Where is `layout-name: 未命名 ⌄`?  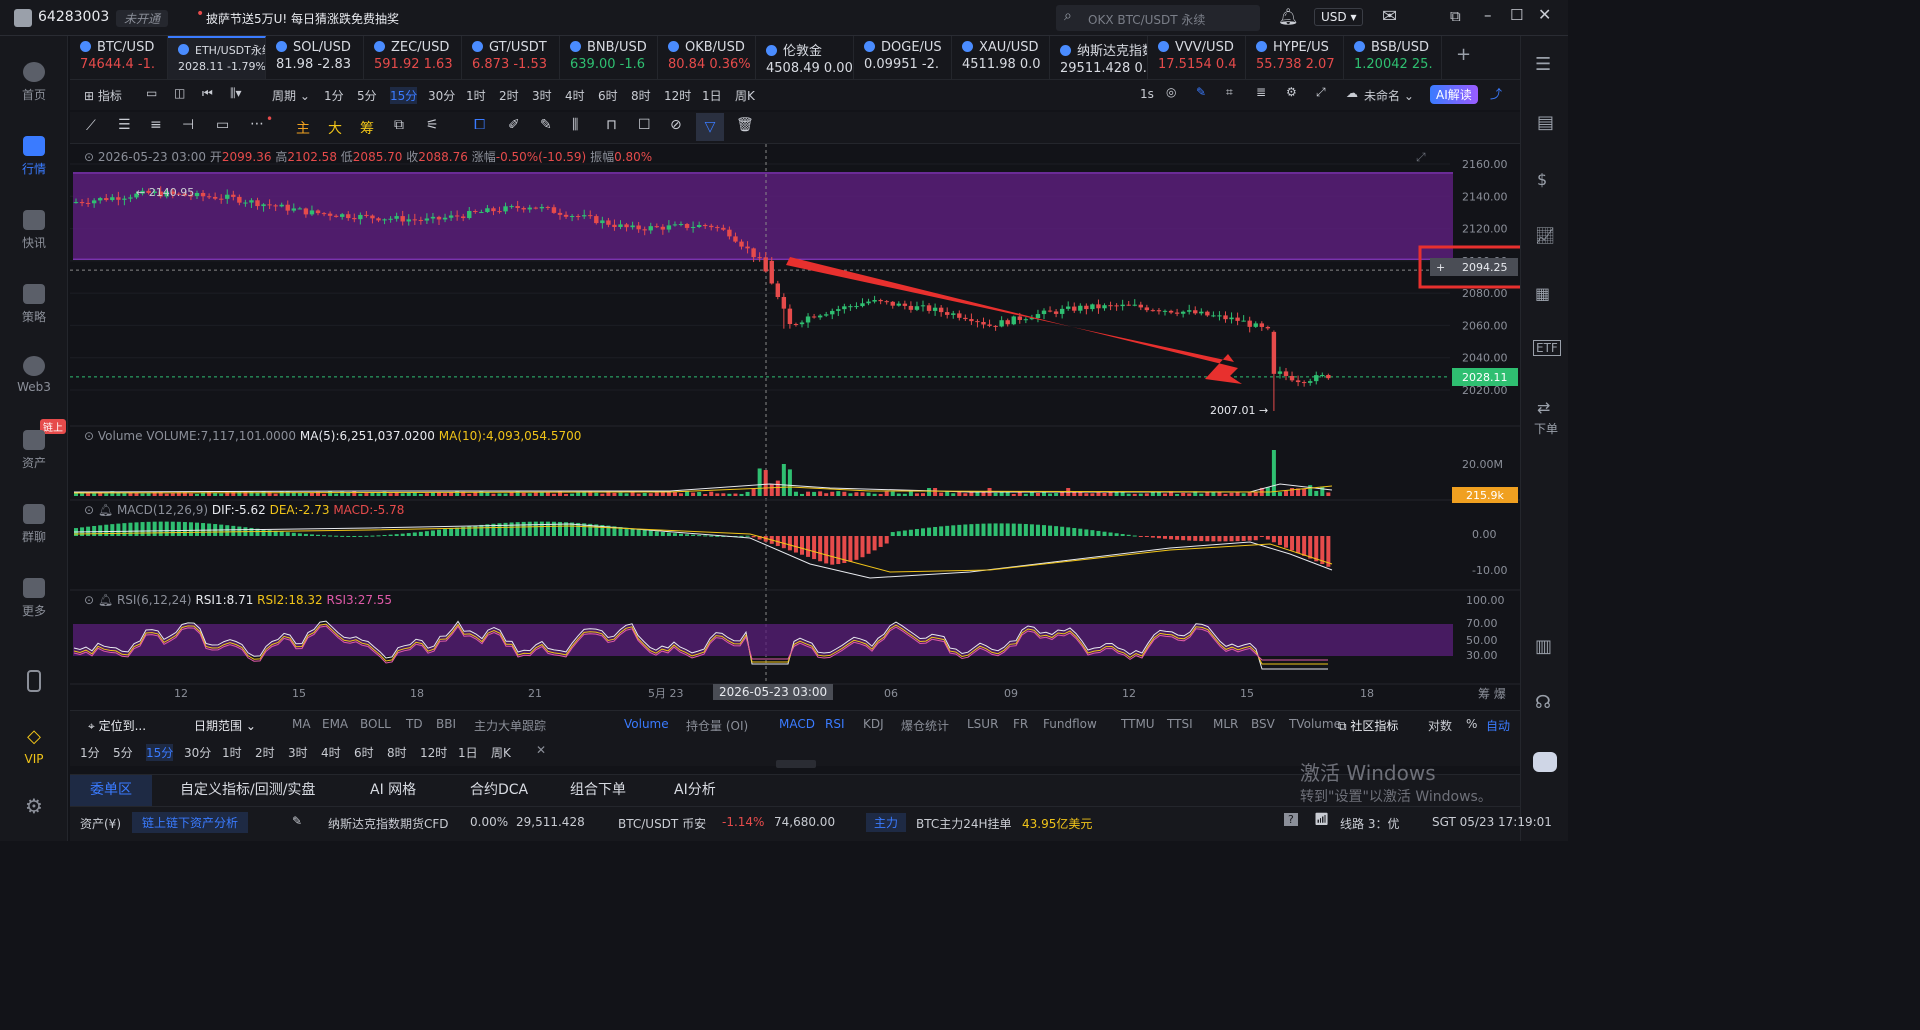 layout-name: 未命名 ⌄ is located at coordinates (1389, 96).